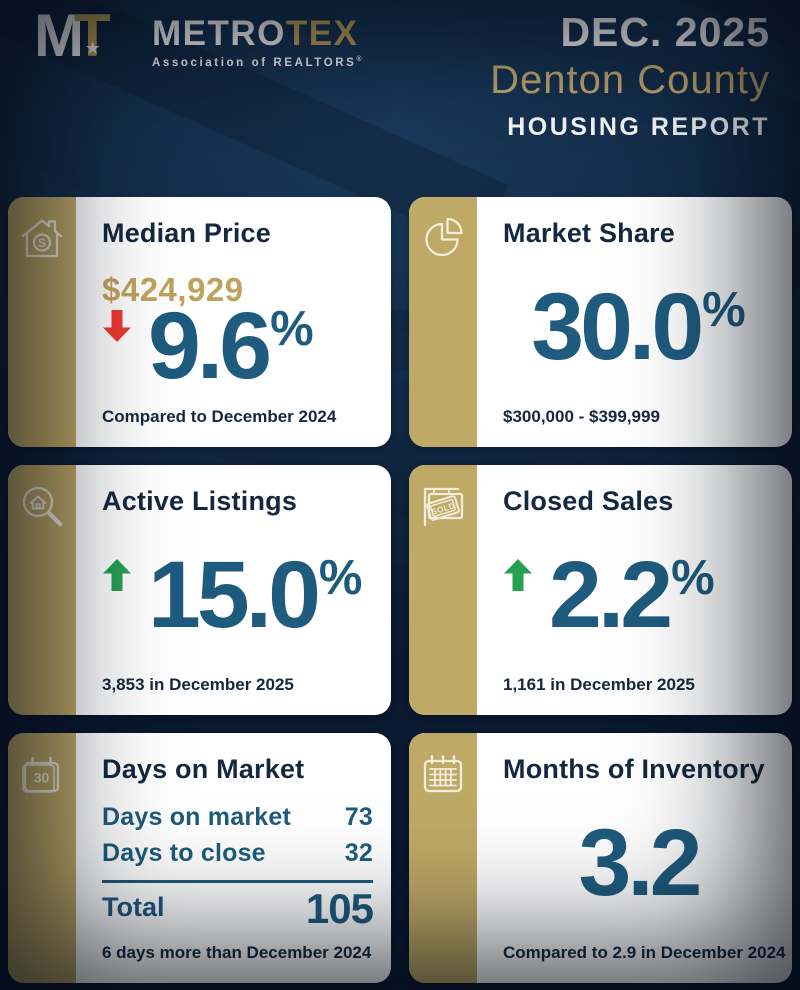 The image size is (800, 990). I want to click on months-of-inventory-value: 3.2, so click(640, 862).